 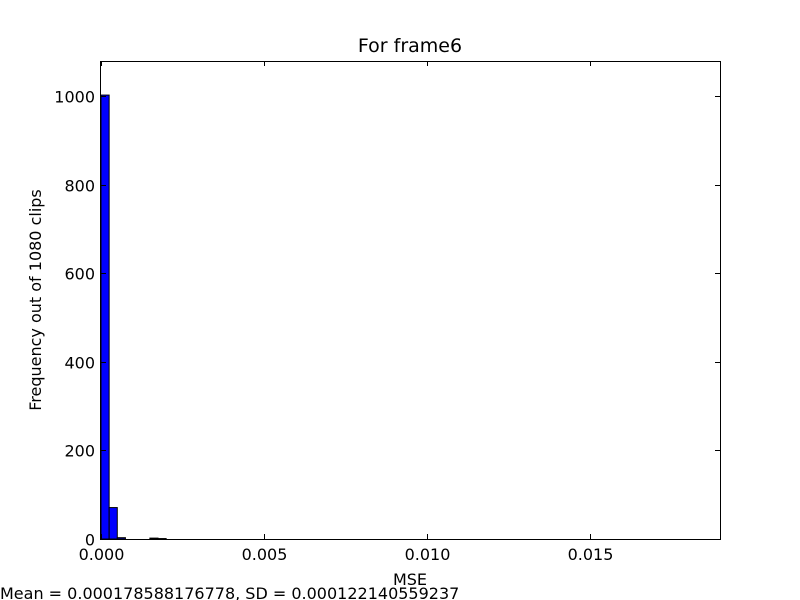 What do you see at coordinates (35, 300) in the screenshot?
I see `y-axis-title: Frequency out of 1080 clips` at bounding box center [35, 300].